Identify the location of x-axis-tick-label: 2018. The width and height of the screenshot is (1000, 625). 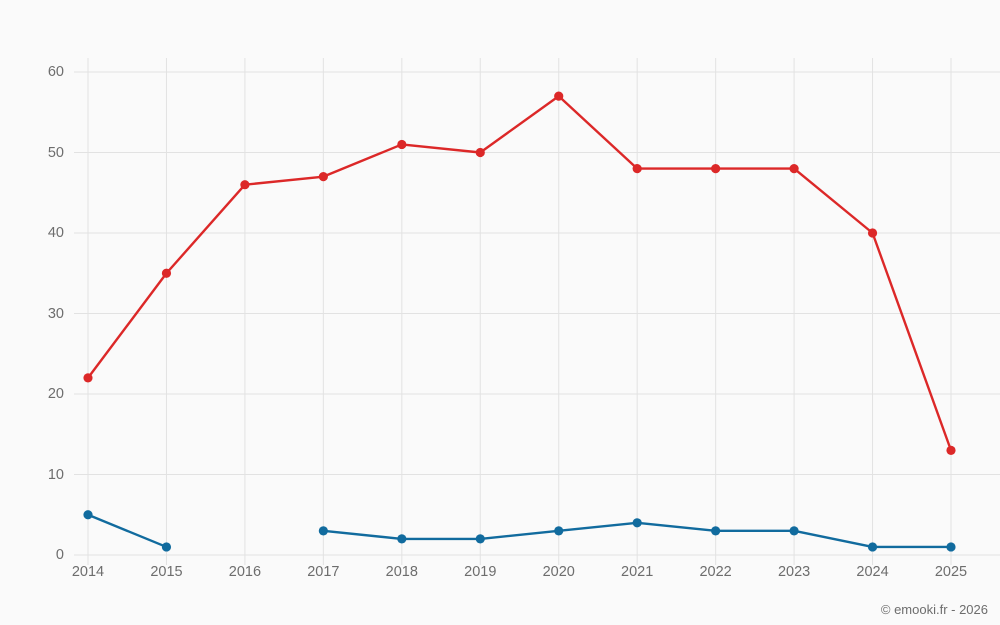
(401, 572).